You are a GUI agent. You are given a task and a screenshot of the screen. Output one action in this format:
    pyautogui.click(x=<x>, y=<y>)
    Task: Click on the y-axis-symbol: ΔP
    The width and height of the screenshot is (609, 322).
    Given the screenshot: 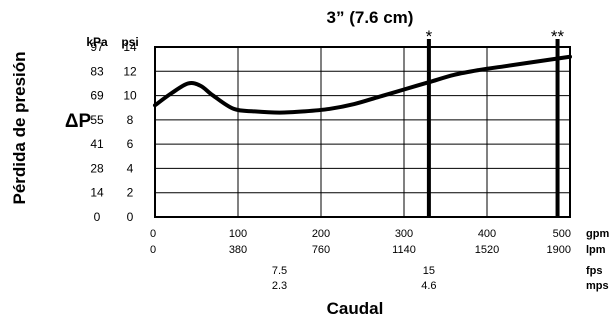 What is the action you would take?
    pyautogui.click(x=78, y=121)
    